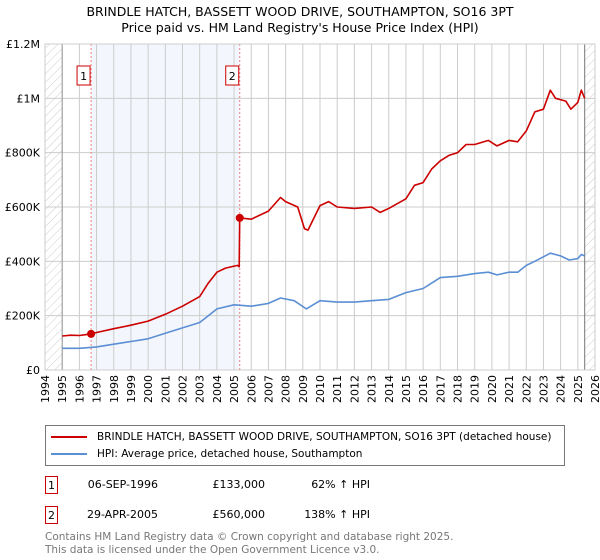 This screenshot has height=560, width=600. What do you see at coordinates (337, 514) in the screenshot?
I see `transaction-hpi: 138% ↑ HPI` at bounding box center [337, 514].